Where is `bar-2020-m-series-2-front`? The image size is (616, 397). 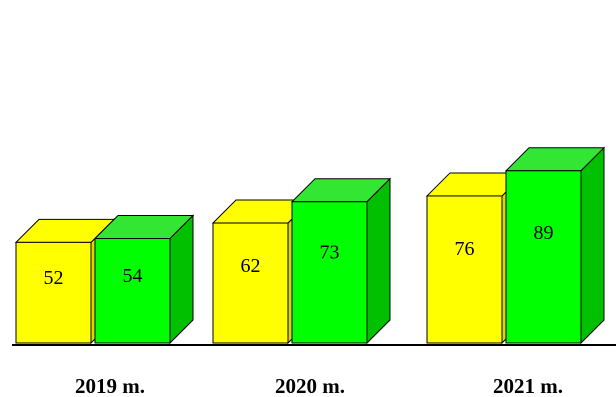 bar-2020-m-series-2-front is located at coordinates (329, 272).